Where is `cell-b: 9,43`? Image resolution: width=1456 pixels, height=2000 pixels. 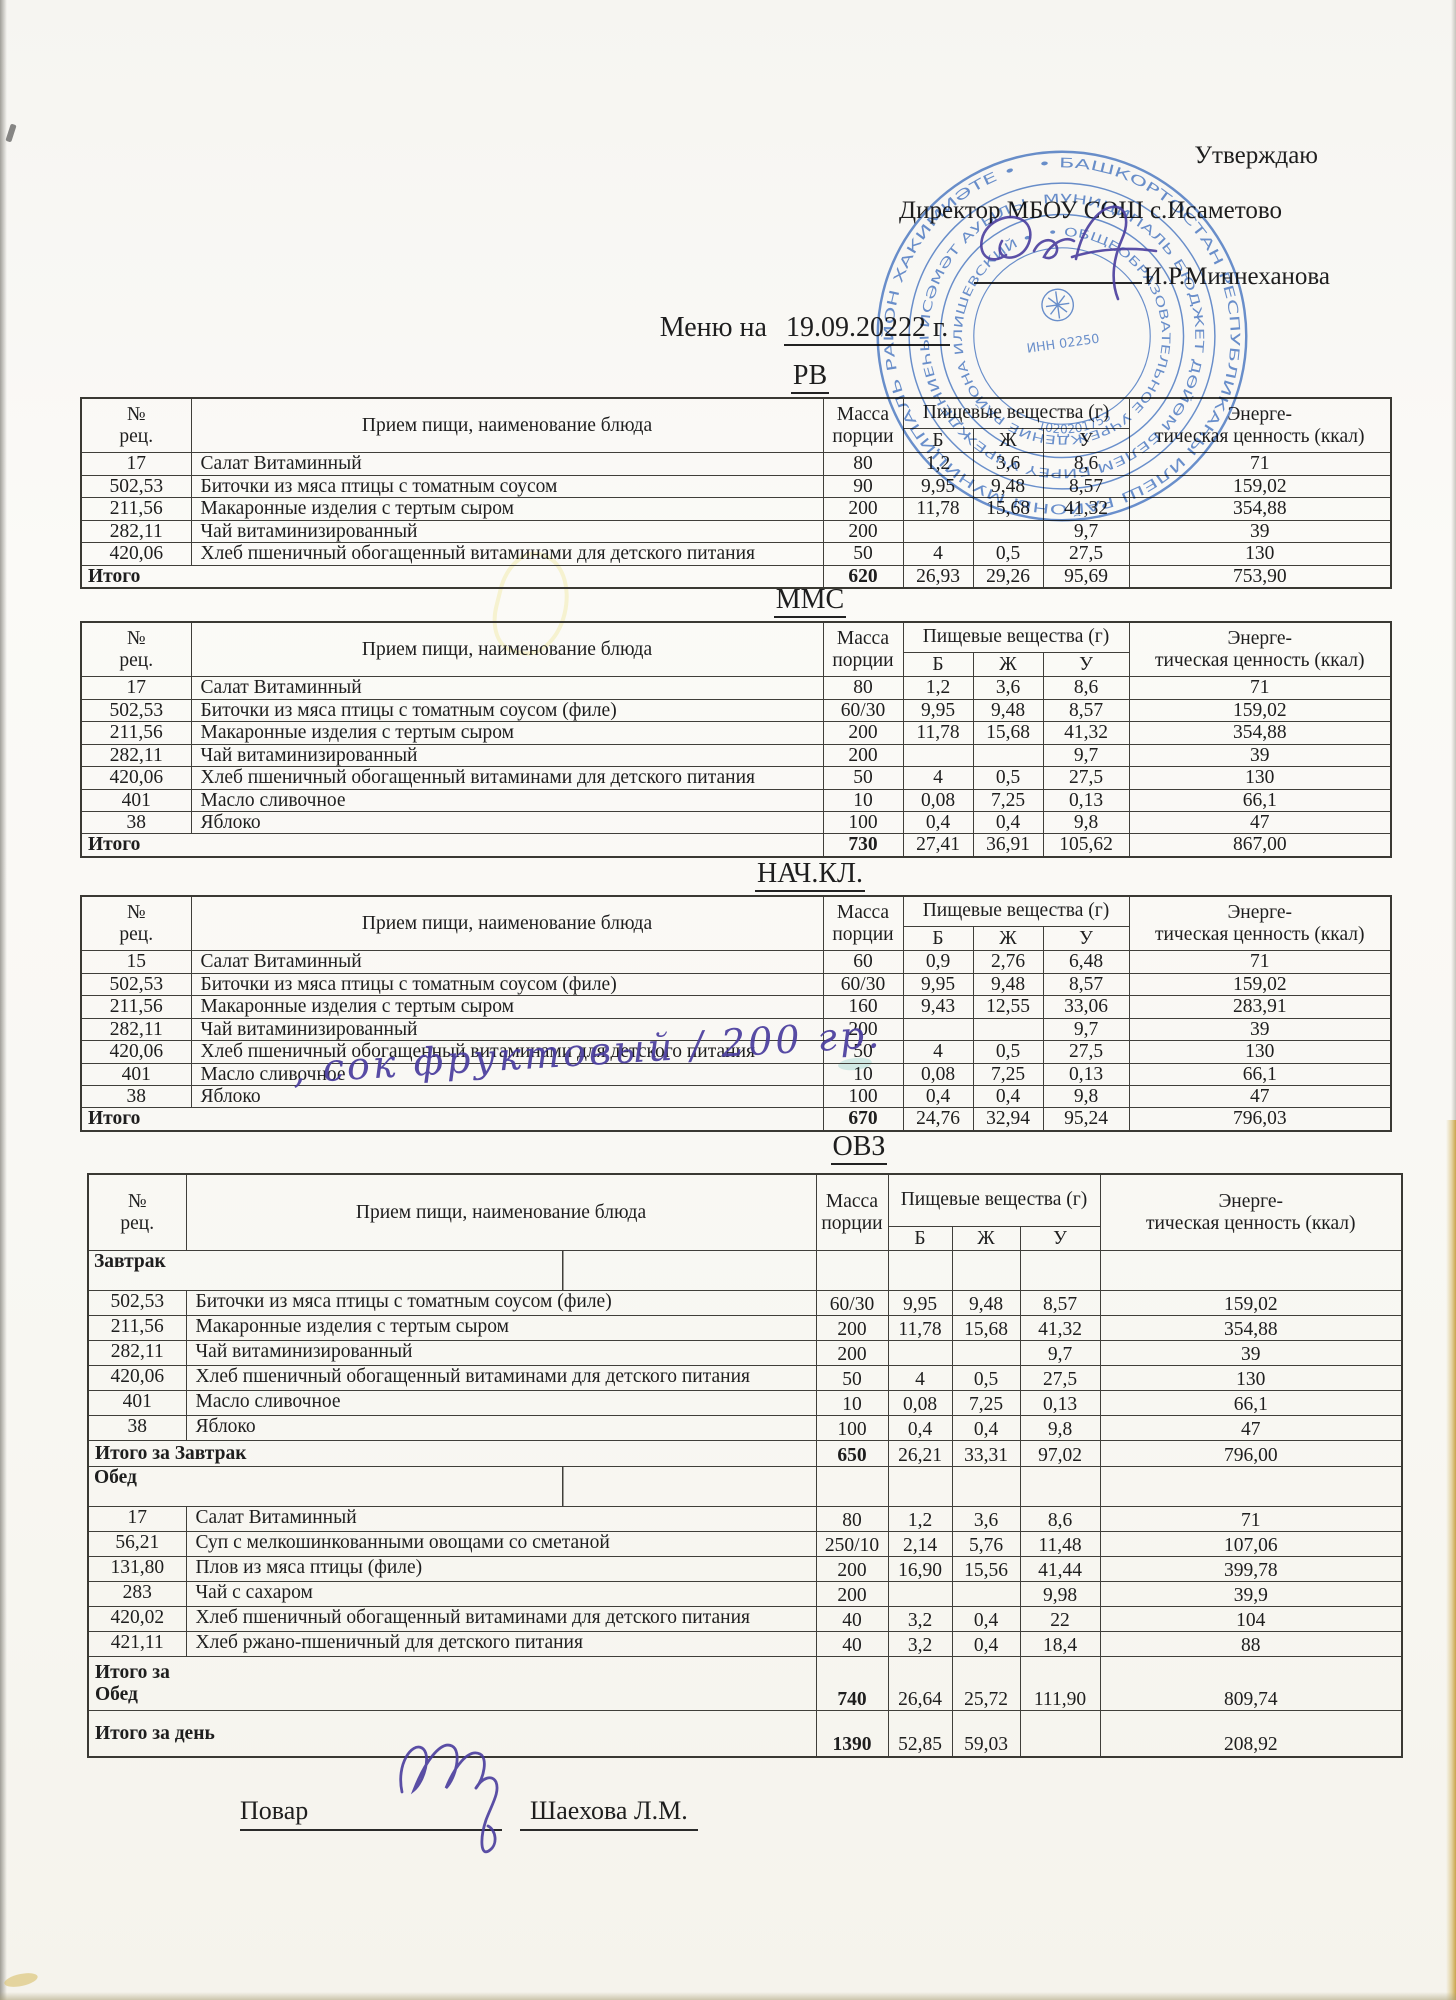
cell-b: 9,43 is located at coordinates (938, 1007).